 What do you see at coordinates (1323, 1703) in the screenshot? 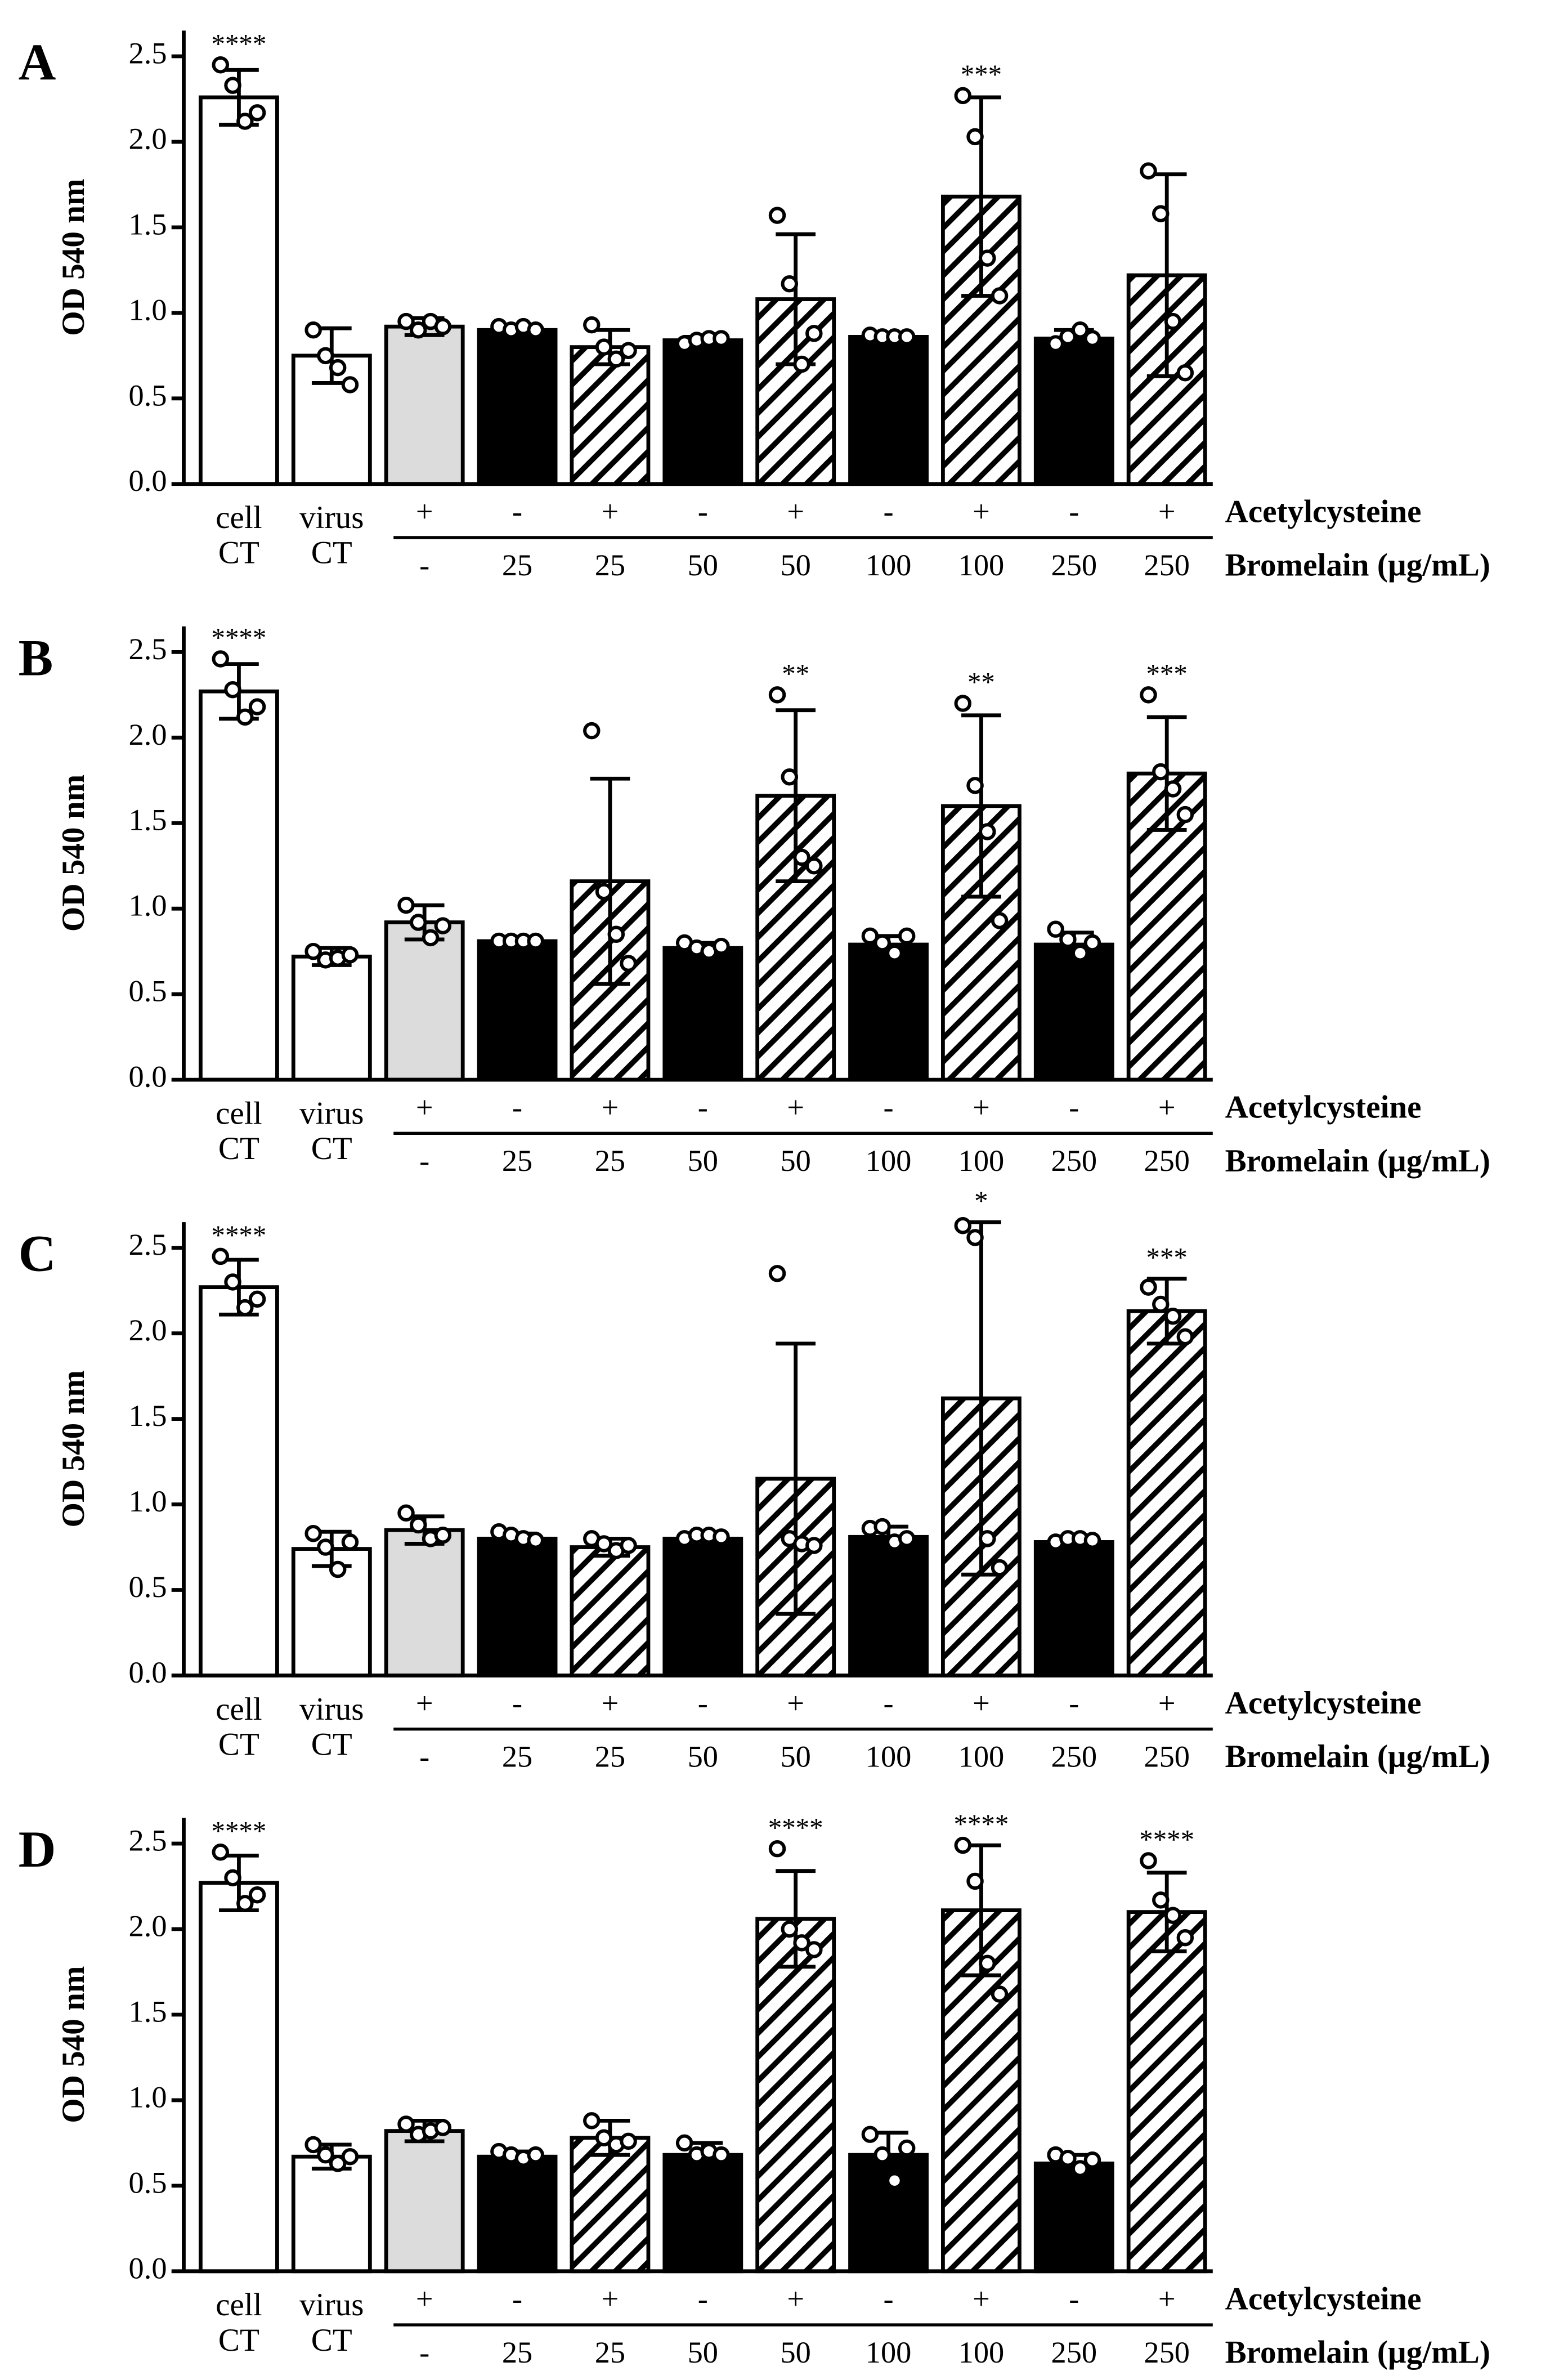
I see `x-row-name: Acetylcysteine` at bounding box center [1323, 1703].